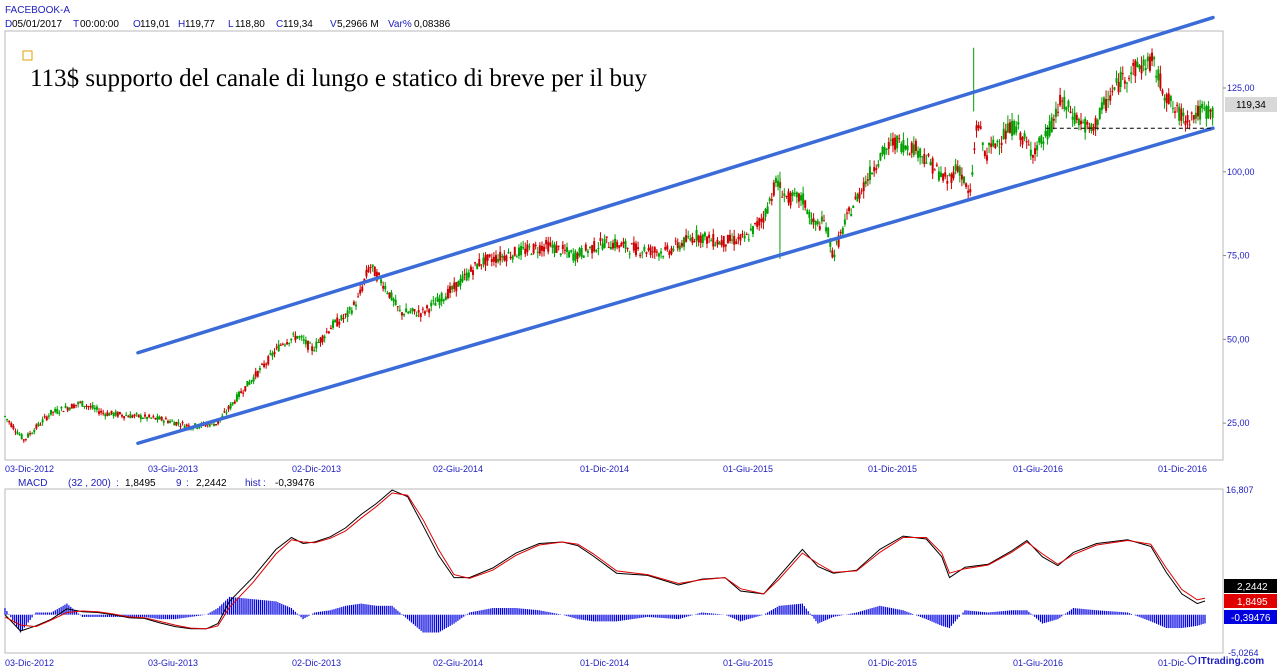 The image size is (1278, 668). What do you see at coordinates (29, 469) in the screenshot?
I see `x-tick-label: 03-Dic-2012` at bounding box center [29, 469].